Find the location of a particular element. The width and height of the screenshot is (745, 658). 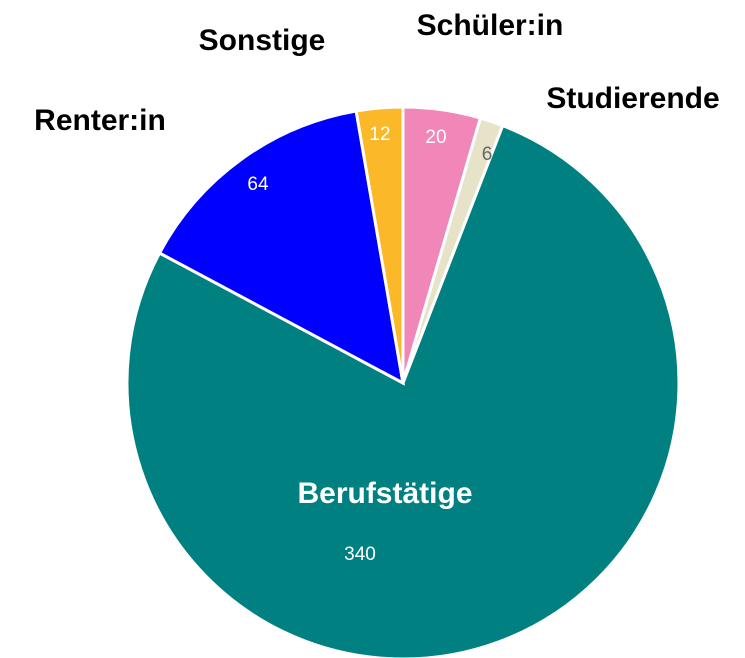

category-label: Sonstige is located at coordinates (262, 40).